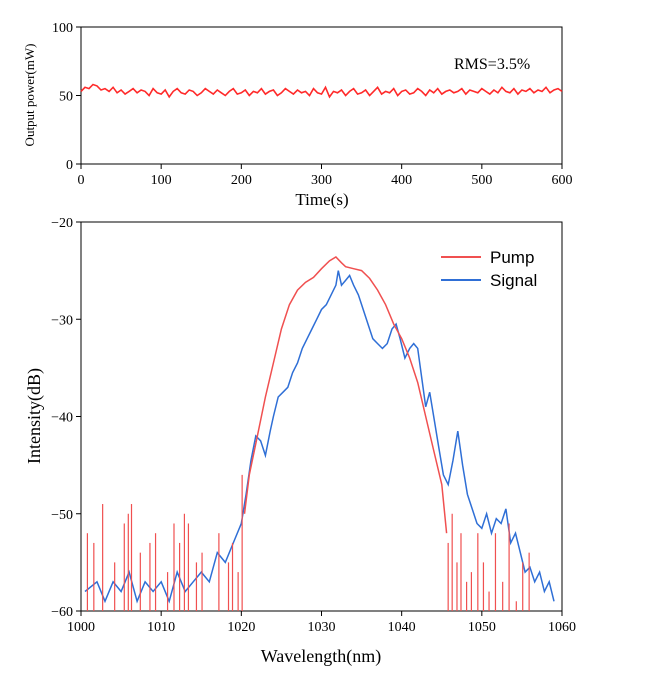 This screenshot has width=649, height=673. What do you see at coordinates (562, 180) in the screenshot?
I see `top-x-tick-label: 600` at bounding box center [562, 180].